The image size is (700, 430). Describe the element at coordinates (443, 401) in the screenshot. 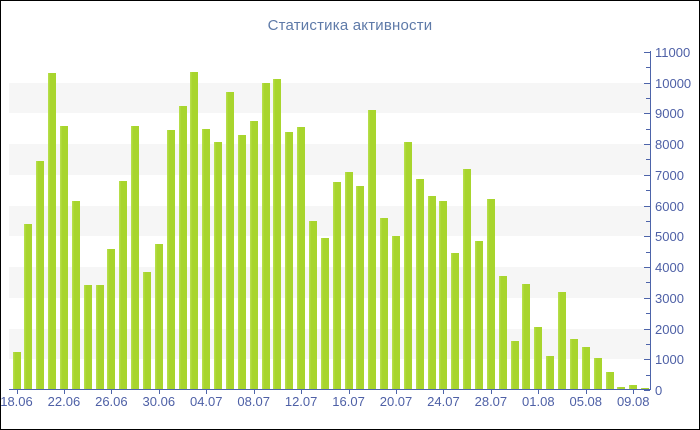

I see `x-tick-label: 24.07` at that location.